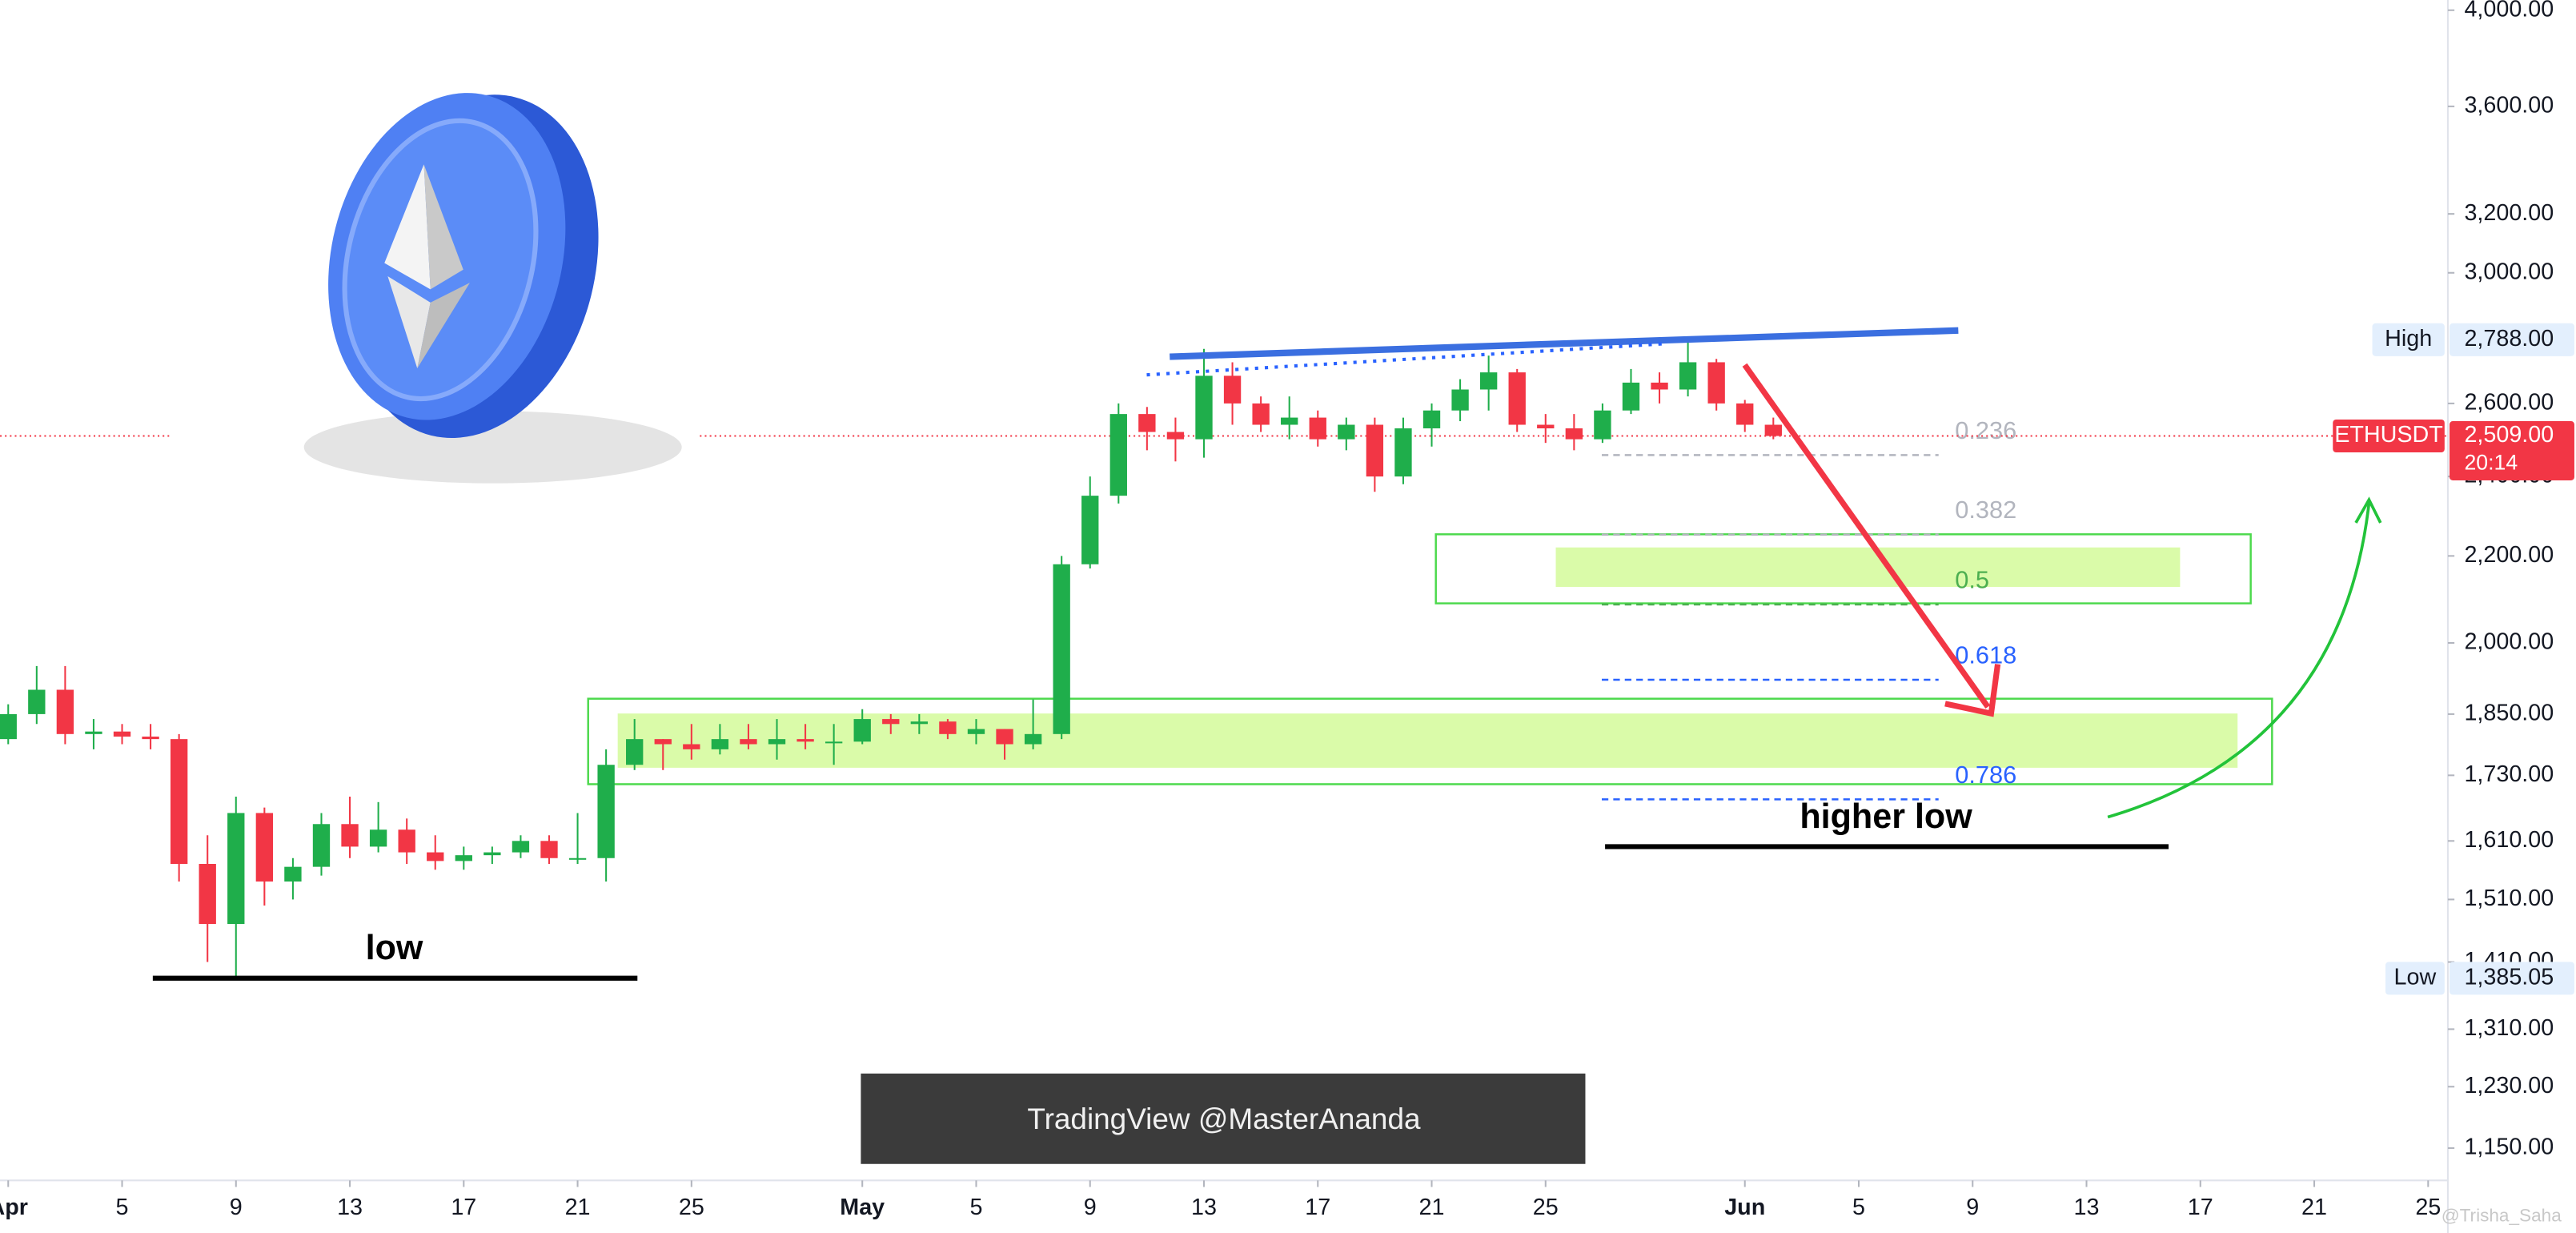 Image resolution: width=2576 pixels, height=1233 pixels. What do you see at coordinates (2509, 977) in the screenshot?
I see `price-badge-value: 1,385.05` at bounding box center [2509, 977].